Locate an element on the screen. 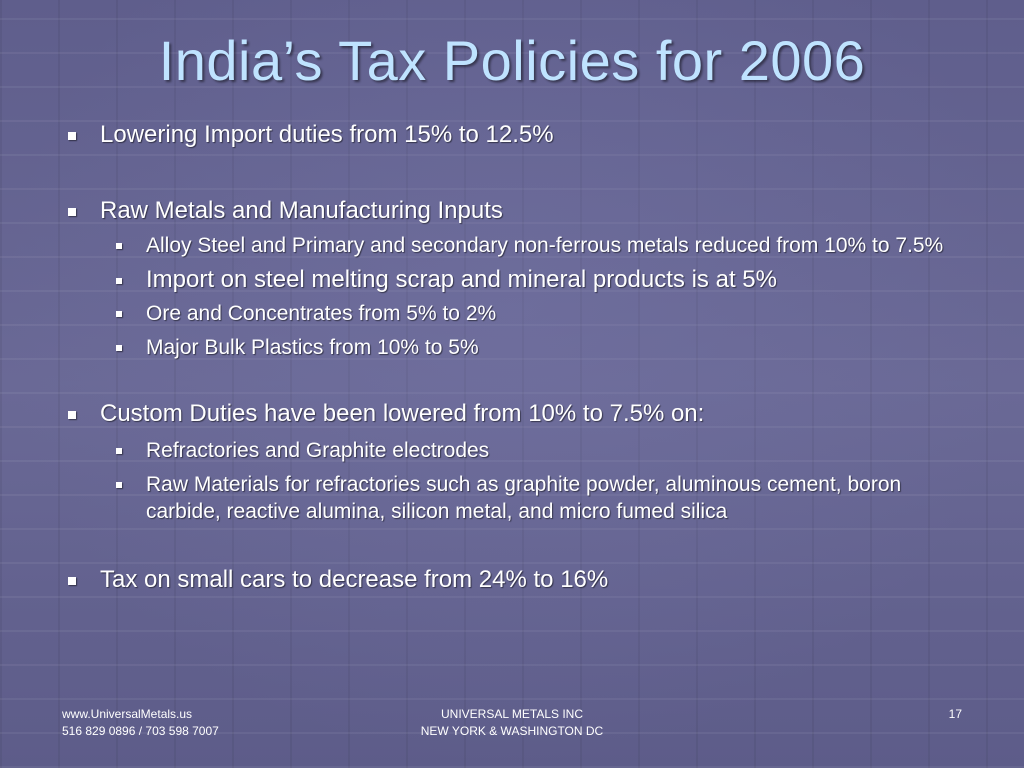 The image size is (1024, 768). footer-company-location: NEW YORK & WASHINGTON DC is located at coordinates (512, 731).